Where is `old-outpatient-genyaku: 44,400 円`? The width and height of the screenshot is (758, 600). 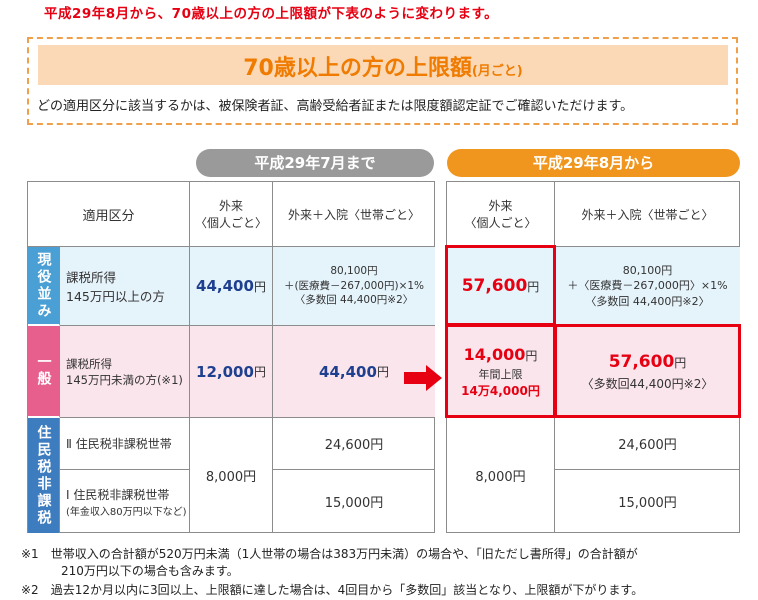 old-outpatient-genyaku: 44,400 円 is located at coordinates (231, 286).